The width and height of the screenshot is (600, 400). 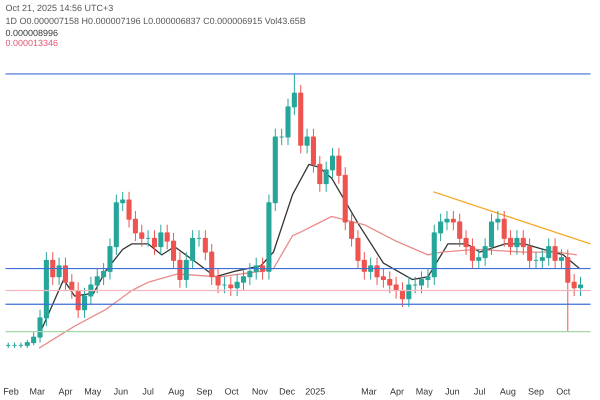 What do you see at coordinates (260, 391) in the screenshot?
I see `x-tick-label: Nov` at bounding box center [260, 391].